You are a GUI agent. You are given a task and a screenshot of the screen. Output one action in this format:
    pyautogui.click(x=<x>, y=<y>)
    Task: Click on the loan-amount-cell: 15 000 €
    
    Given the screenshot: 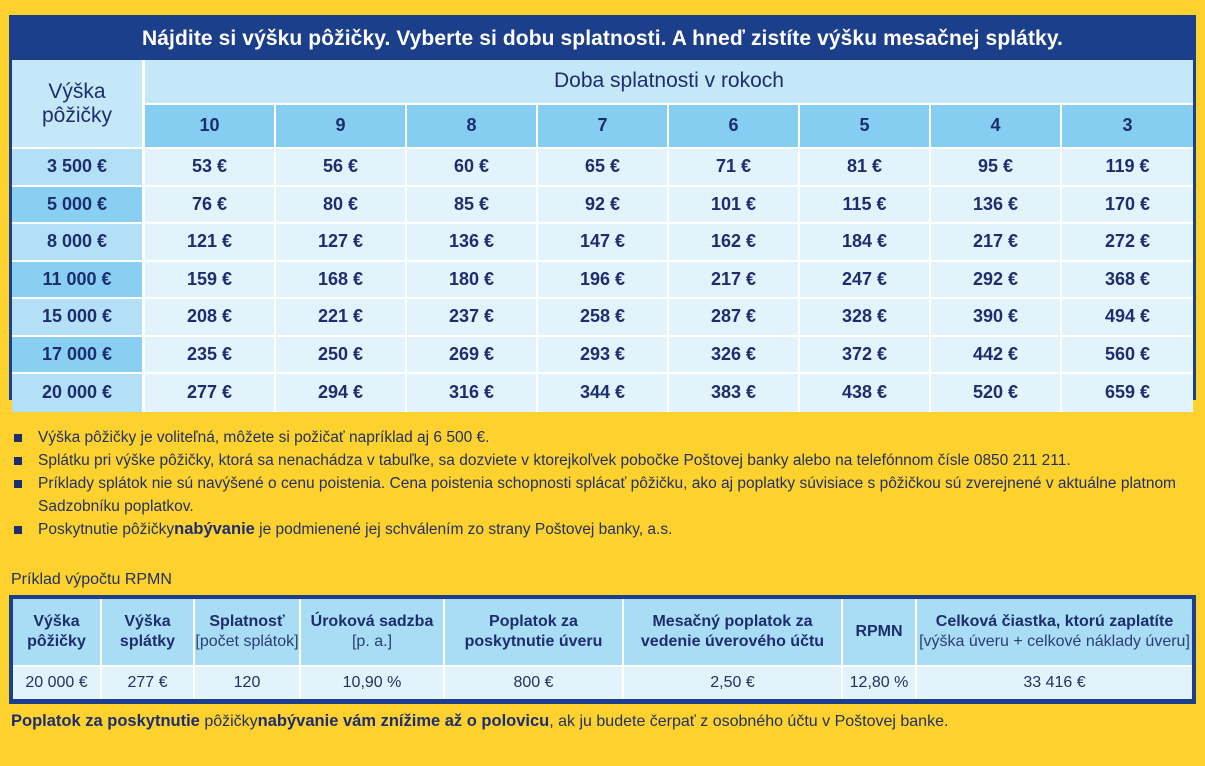 What is the action you would take?
    pyautogui.click(x=78, y=318)
    